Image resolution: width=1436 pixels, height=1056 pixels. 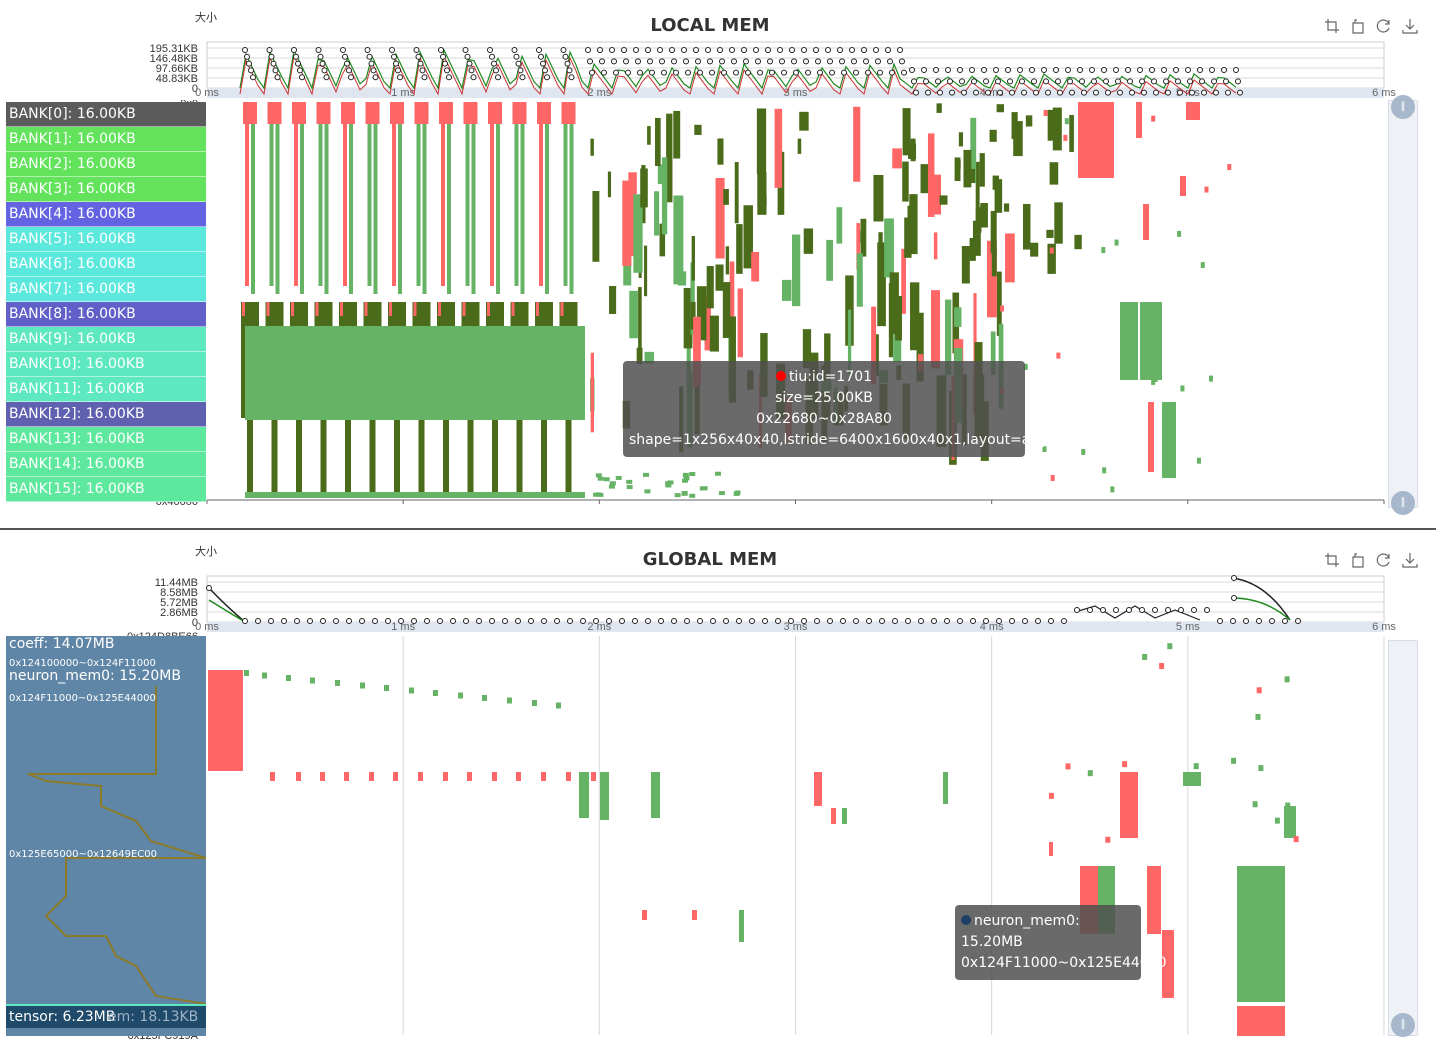 I want to click on bank-item: BANK[3]: 16.00KB, so click(x=106, y=189).